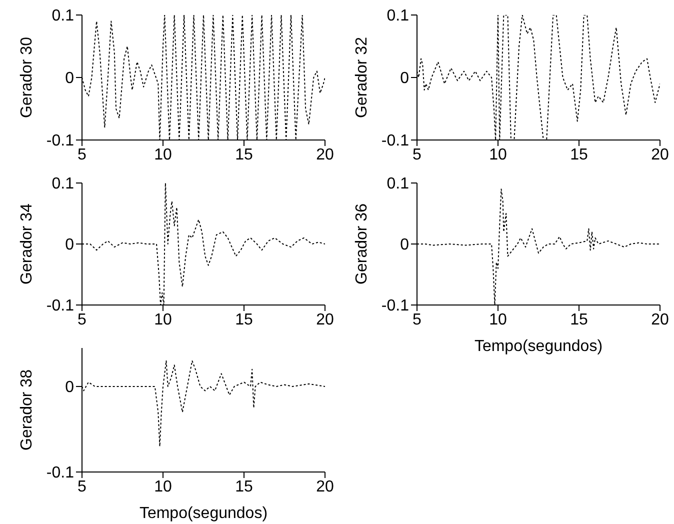 Image resolution: width=674 pixels, height=524 pixels. What do you see at coordinates (27, 243) in the screenshot?
I see `y-axis-title: Gerador 34` at bounding box center [27, 243].